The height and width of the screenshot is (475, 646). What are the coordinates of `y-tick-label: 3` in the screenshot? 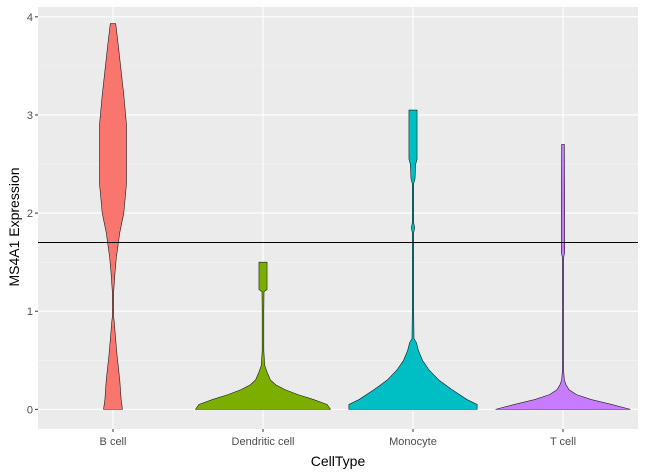 It's located at (30, 116).